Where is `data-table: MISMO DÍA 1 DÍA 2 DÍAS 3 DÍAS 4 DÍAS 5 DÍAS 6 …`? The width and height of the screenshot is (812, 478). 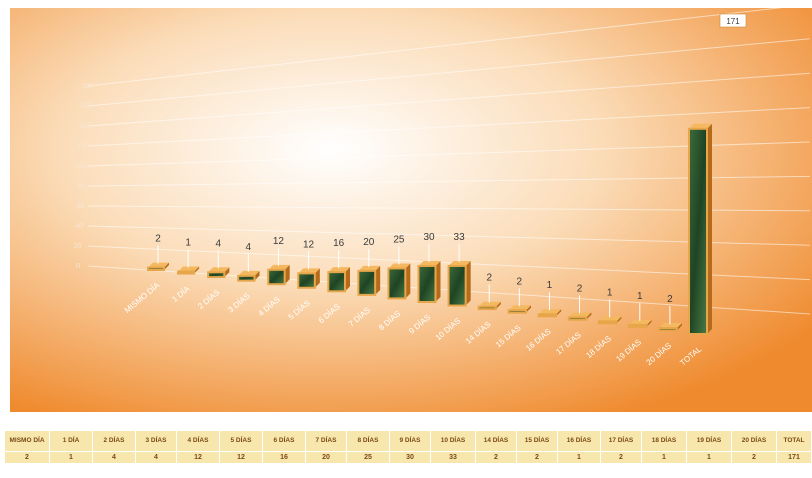 data-table: MISMO DÍA 1 DÍA 2 DÍAS 3 DÍAS 4 DÍAS 5 DÍAS 6 … is located at coordinates (408, 447).